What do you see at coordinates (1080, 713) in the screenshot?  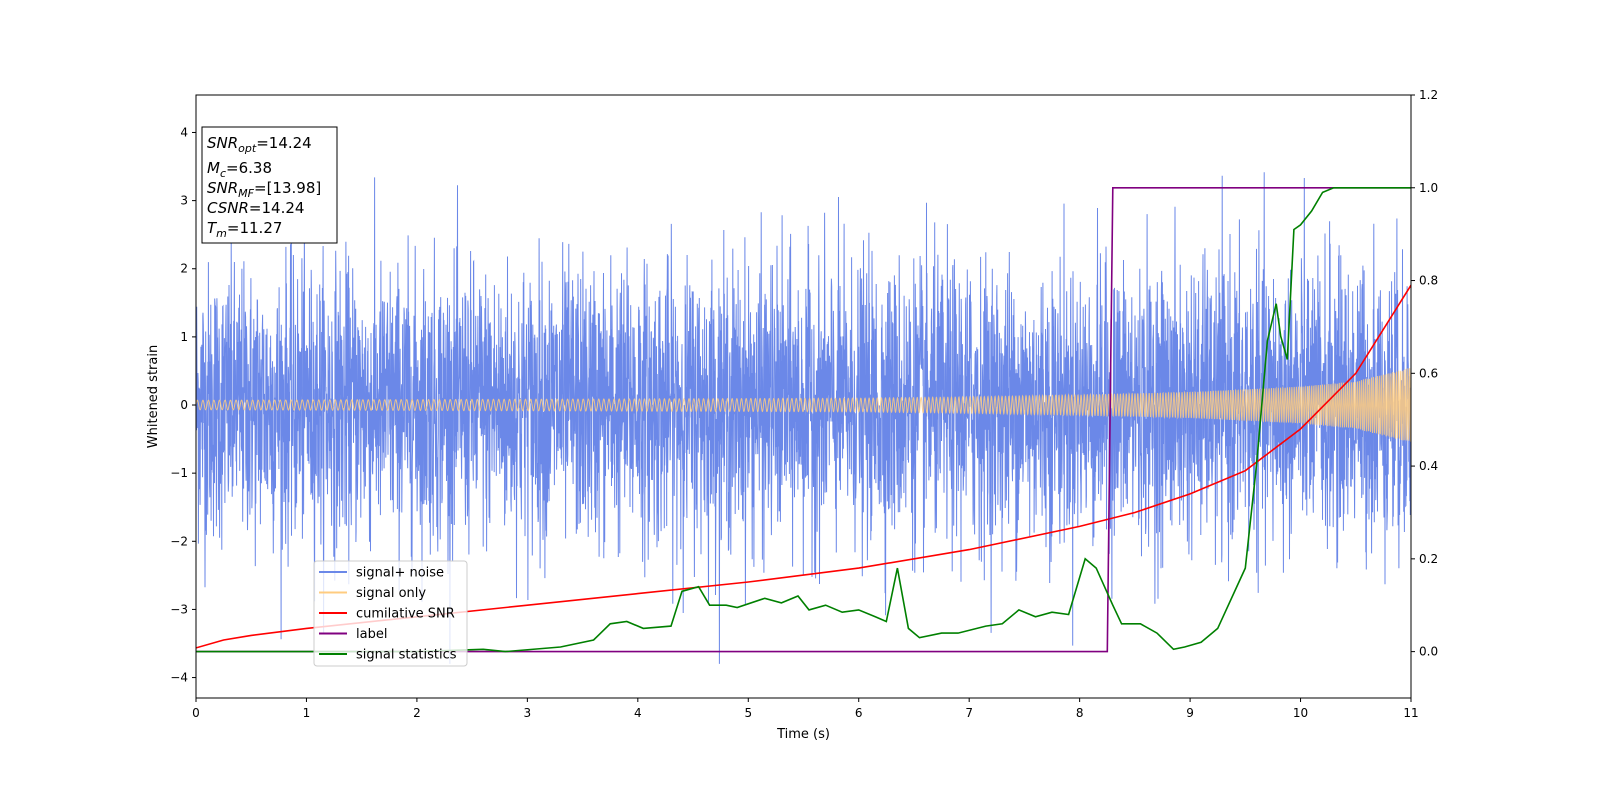 I see `x-tick-label: 8` at bounding box center [1080, 713].